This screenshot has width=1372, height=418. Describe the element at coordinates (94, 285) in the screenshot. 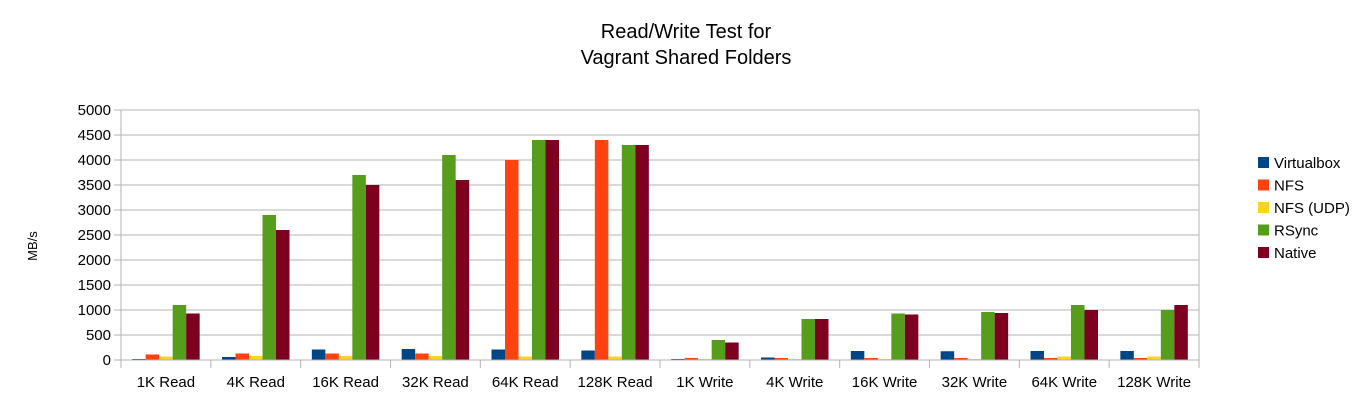

I see `y-tick-label: 1500` at that location.